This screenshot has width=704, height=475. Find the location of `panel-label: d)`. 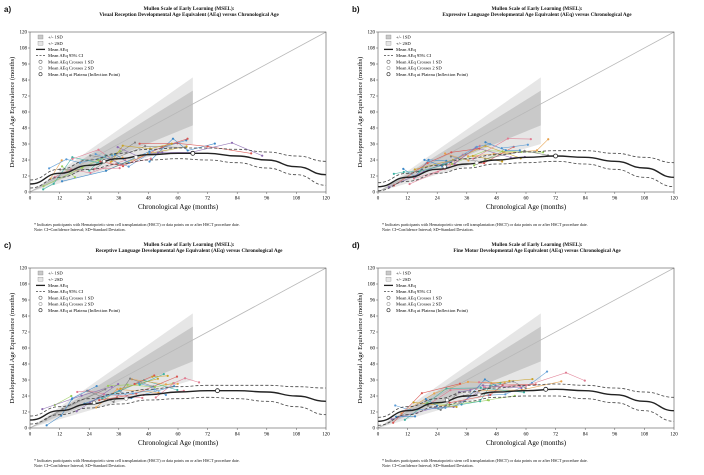

panel-label: d) is located at coordinates (356, 245).